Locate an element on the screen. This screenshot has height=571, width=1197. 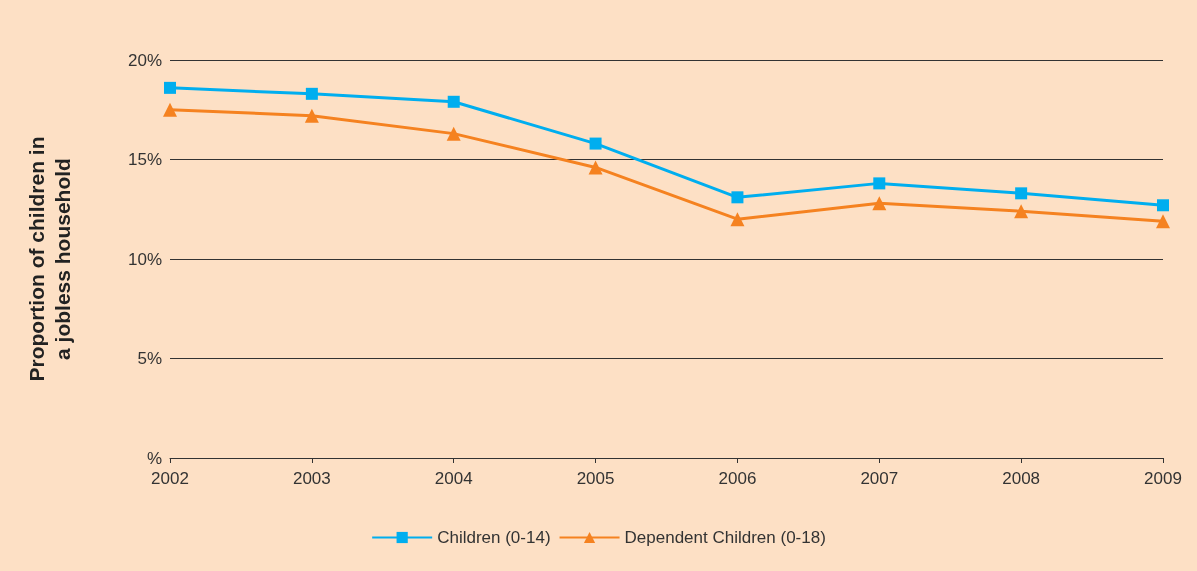
y-tick-label: 5% is located at coordinates (149, 358).